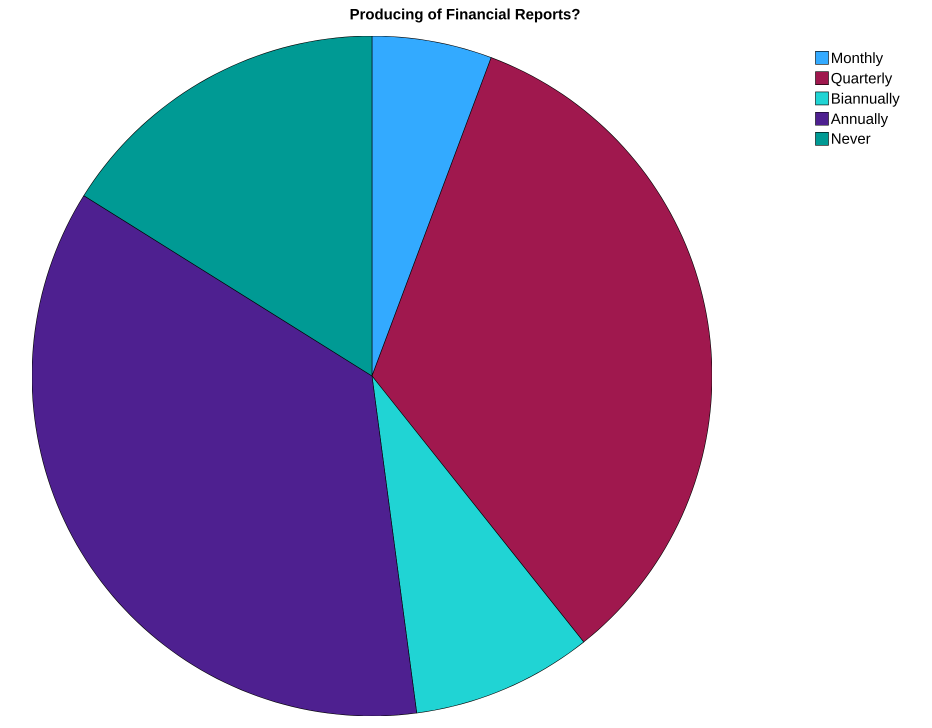 This screenshot has width=932, height=728. I want to click on legend-label: Biannually, so click(866, 99).